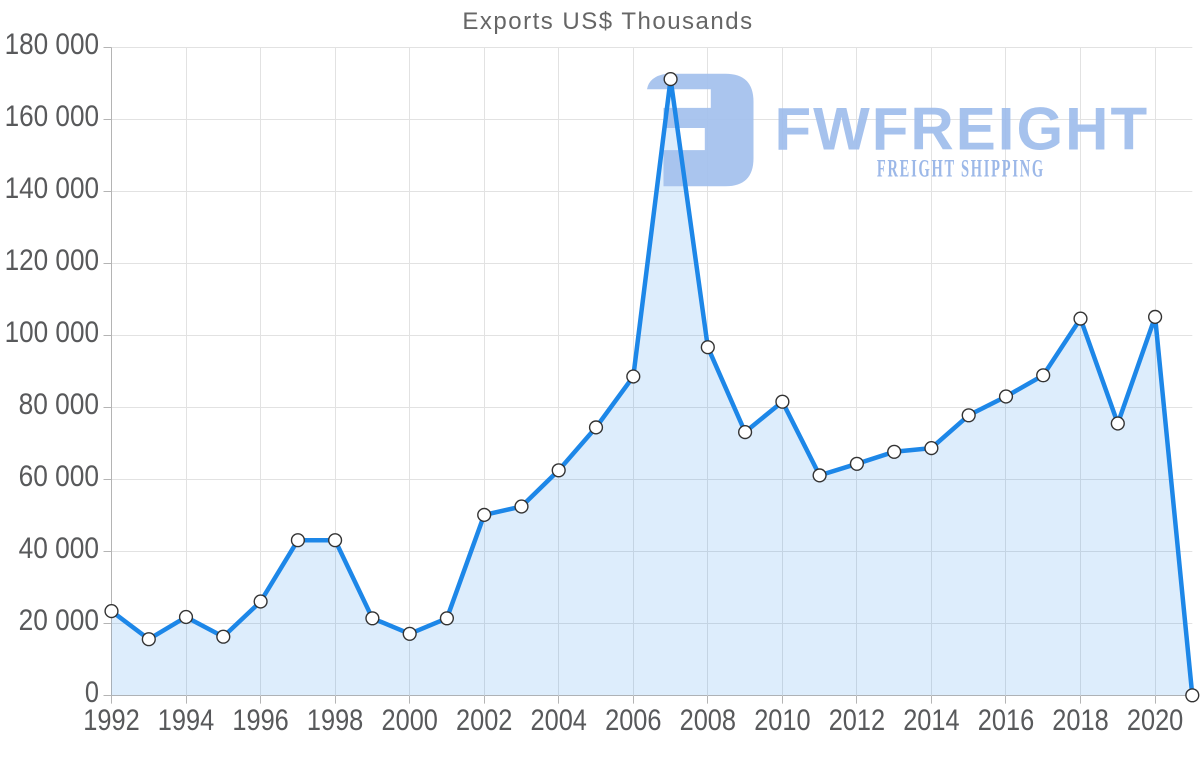  Describe the element at coordinates (52, 188) in the screenshot. I see `svg-text: 140 000` at that location.